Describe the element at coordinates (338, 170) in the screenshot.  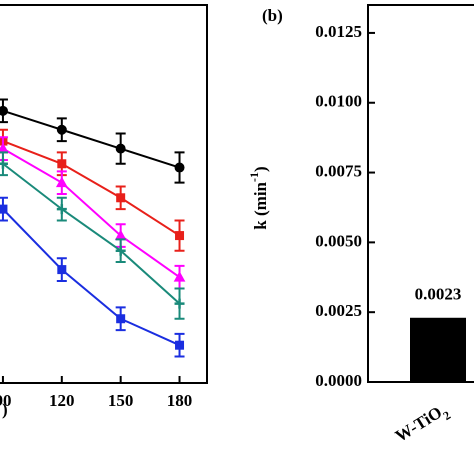
I see `y-tick-label: 0.0075` at that location.